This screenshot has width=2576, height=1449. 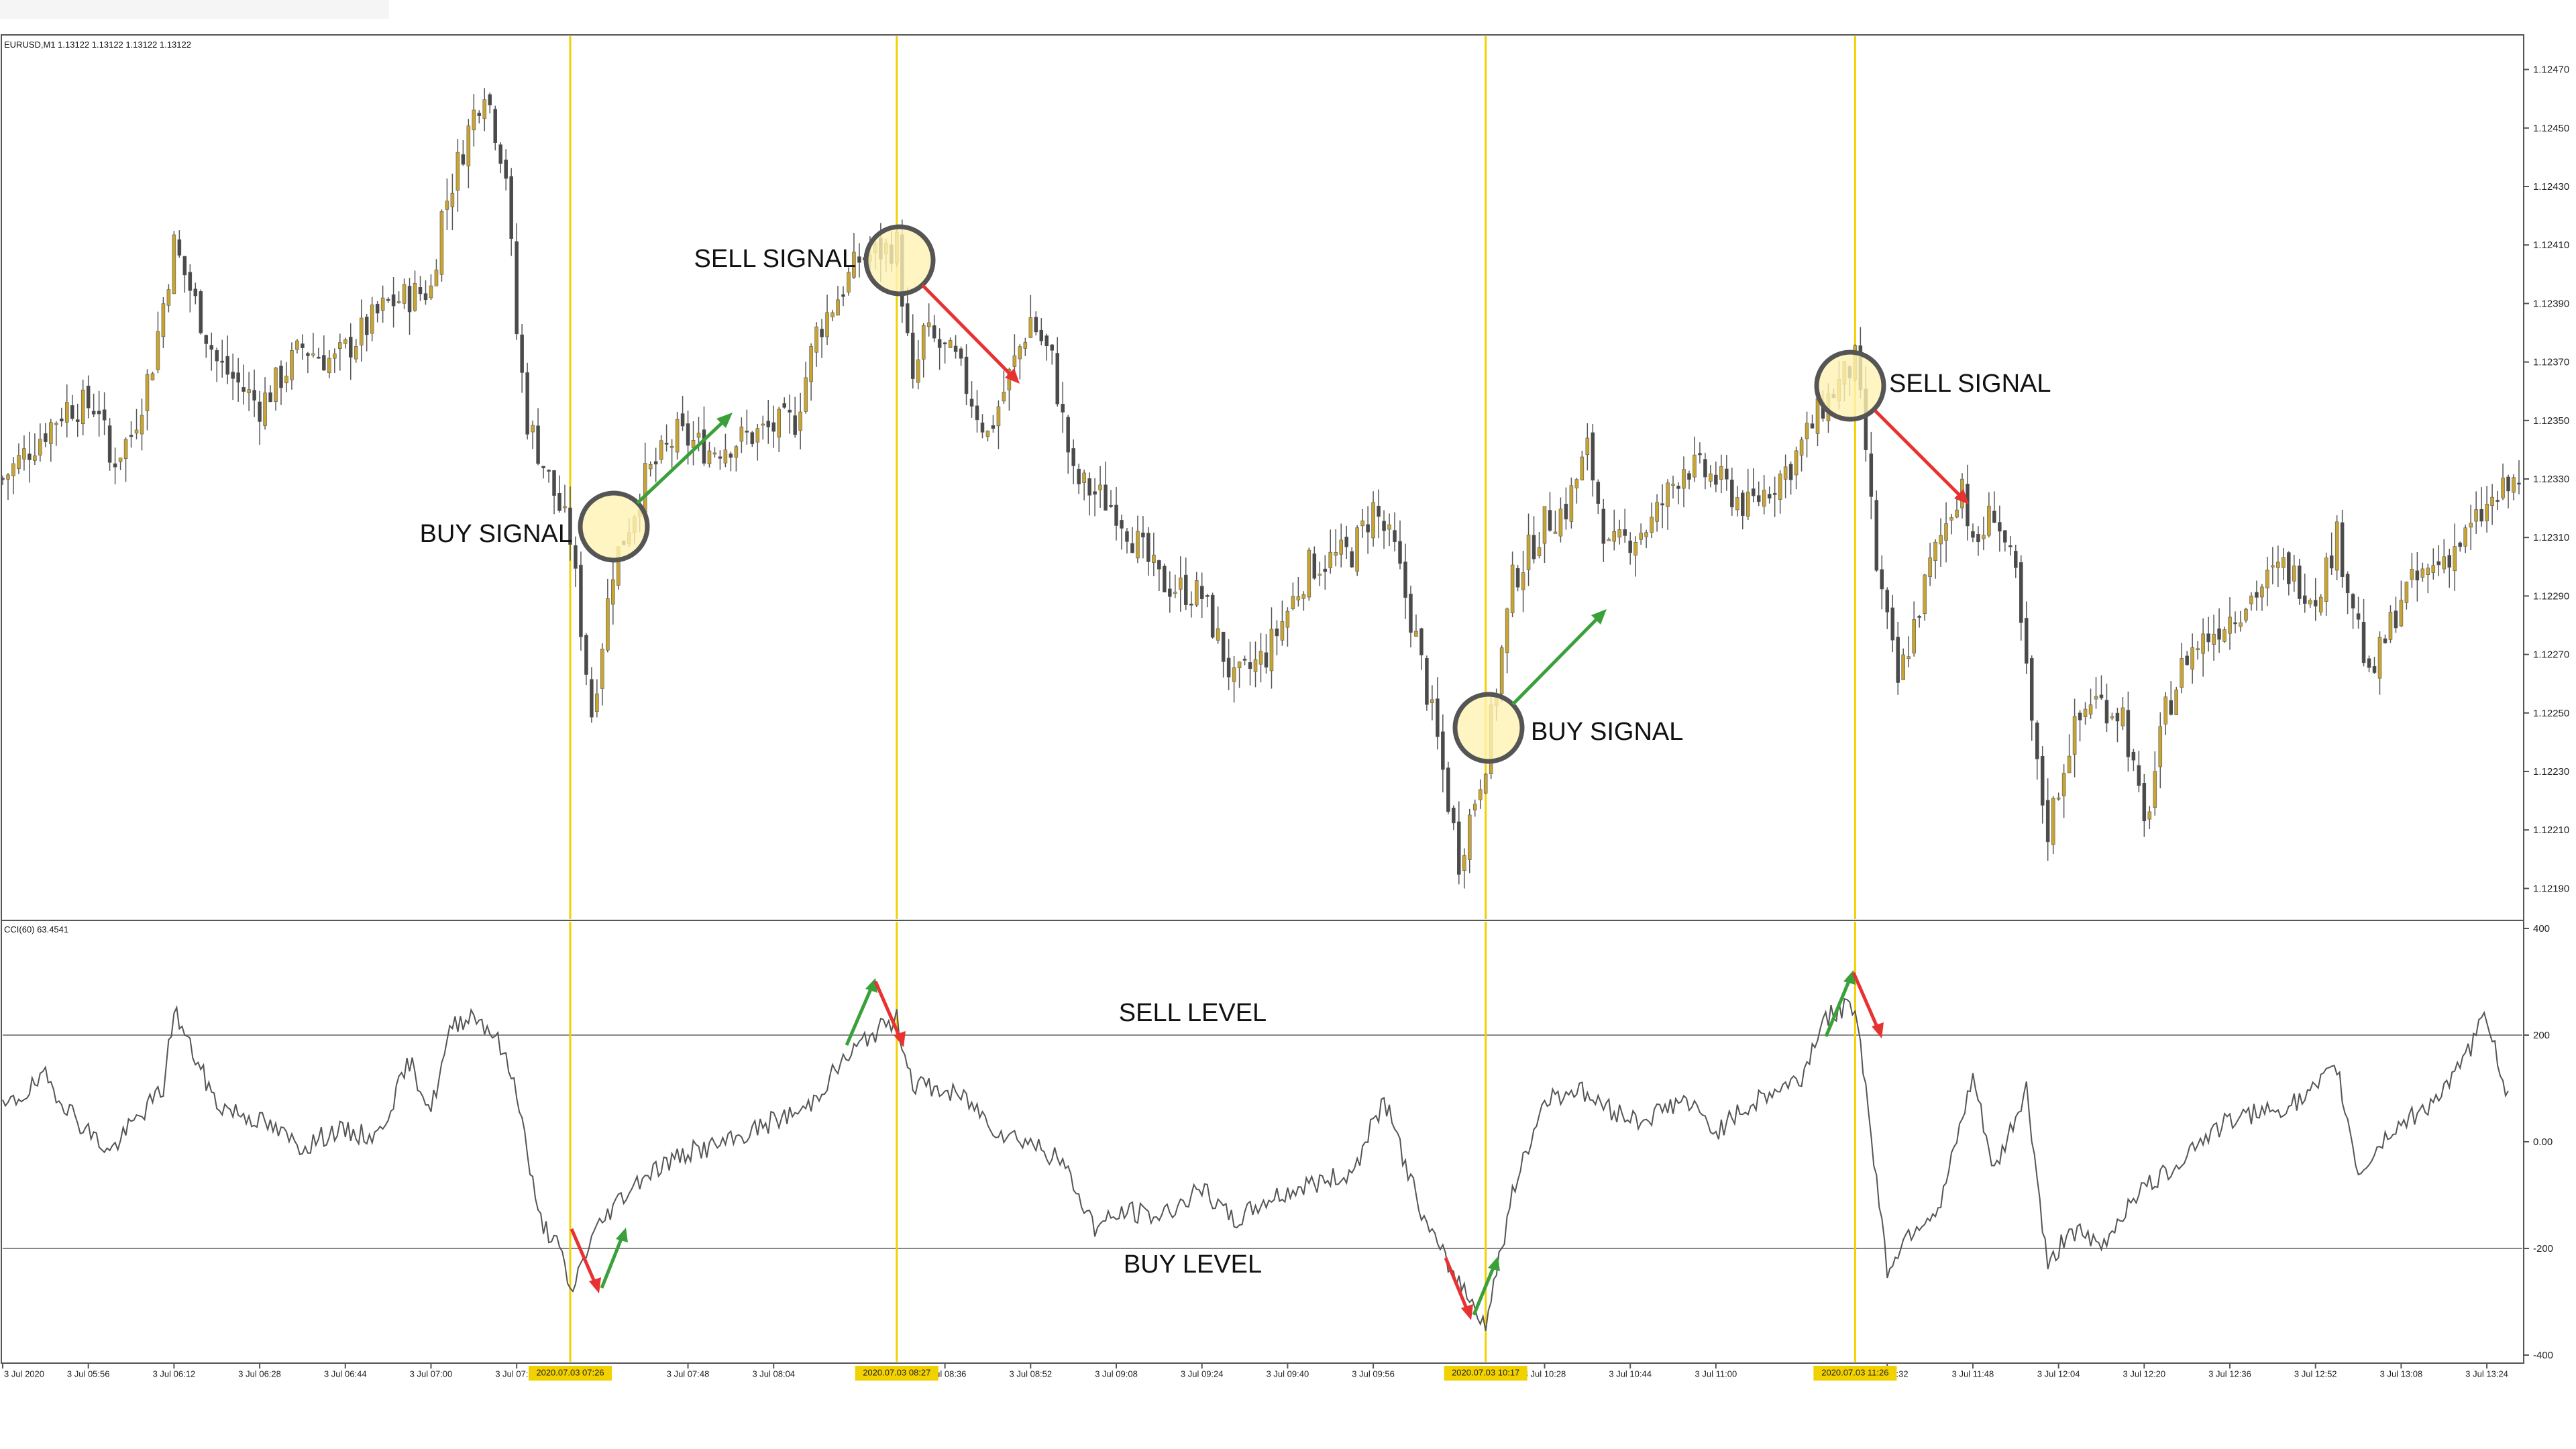 I want to click on time-tick-label: 3 Jul 13:24, so click(x=2486, y=1374).